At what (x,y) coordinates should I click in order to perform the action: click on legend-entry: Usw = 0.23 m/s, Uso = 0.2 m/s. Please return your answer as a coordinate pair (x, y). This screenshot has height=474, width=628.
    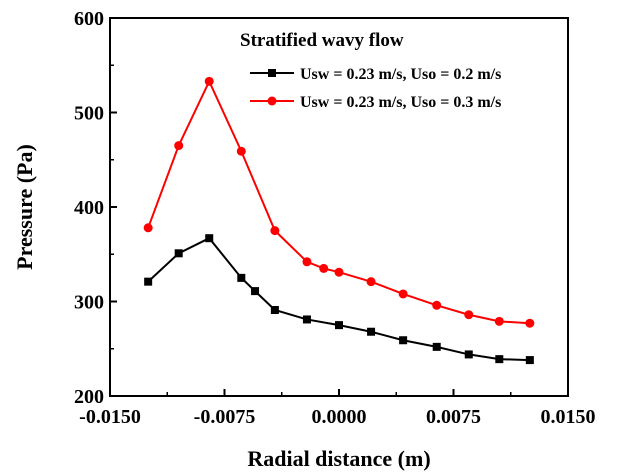
    Looking at the image, I should click on (375, 74).